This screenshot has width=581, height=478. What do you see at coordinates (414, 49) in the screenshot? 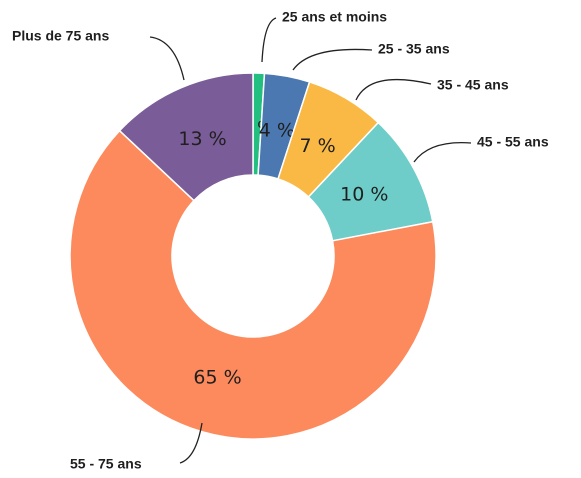
I see `category-label: 25 - 35 ans` at bounding box center [414, 49].